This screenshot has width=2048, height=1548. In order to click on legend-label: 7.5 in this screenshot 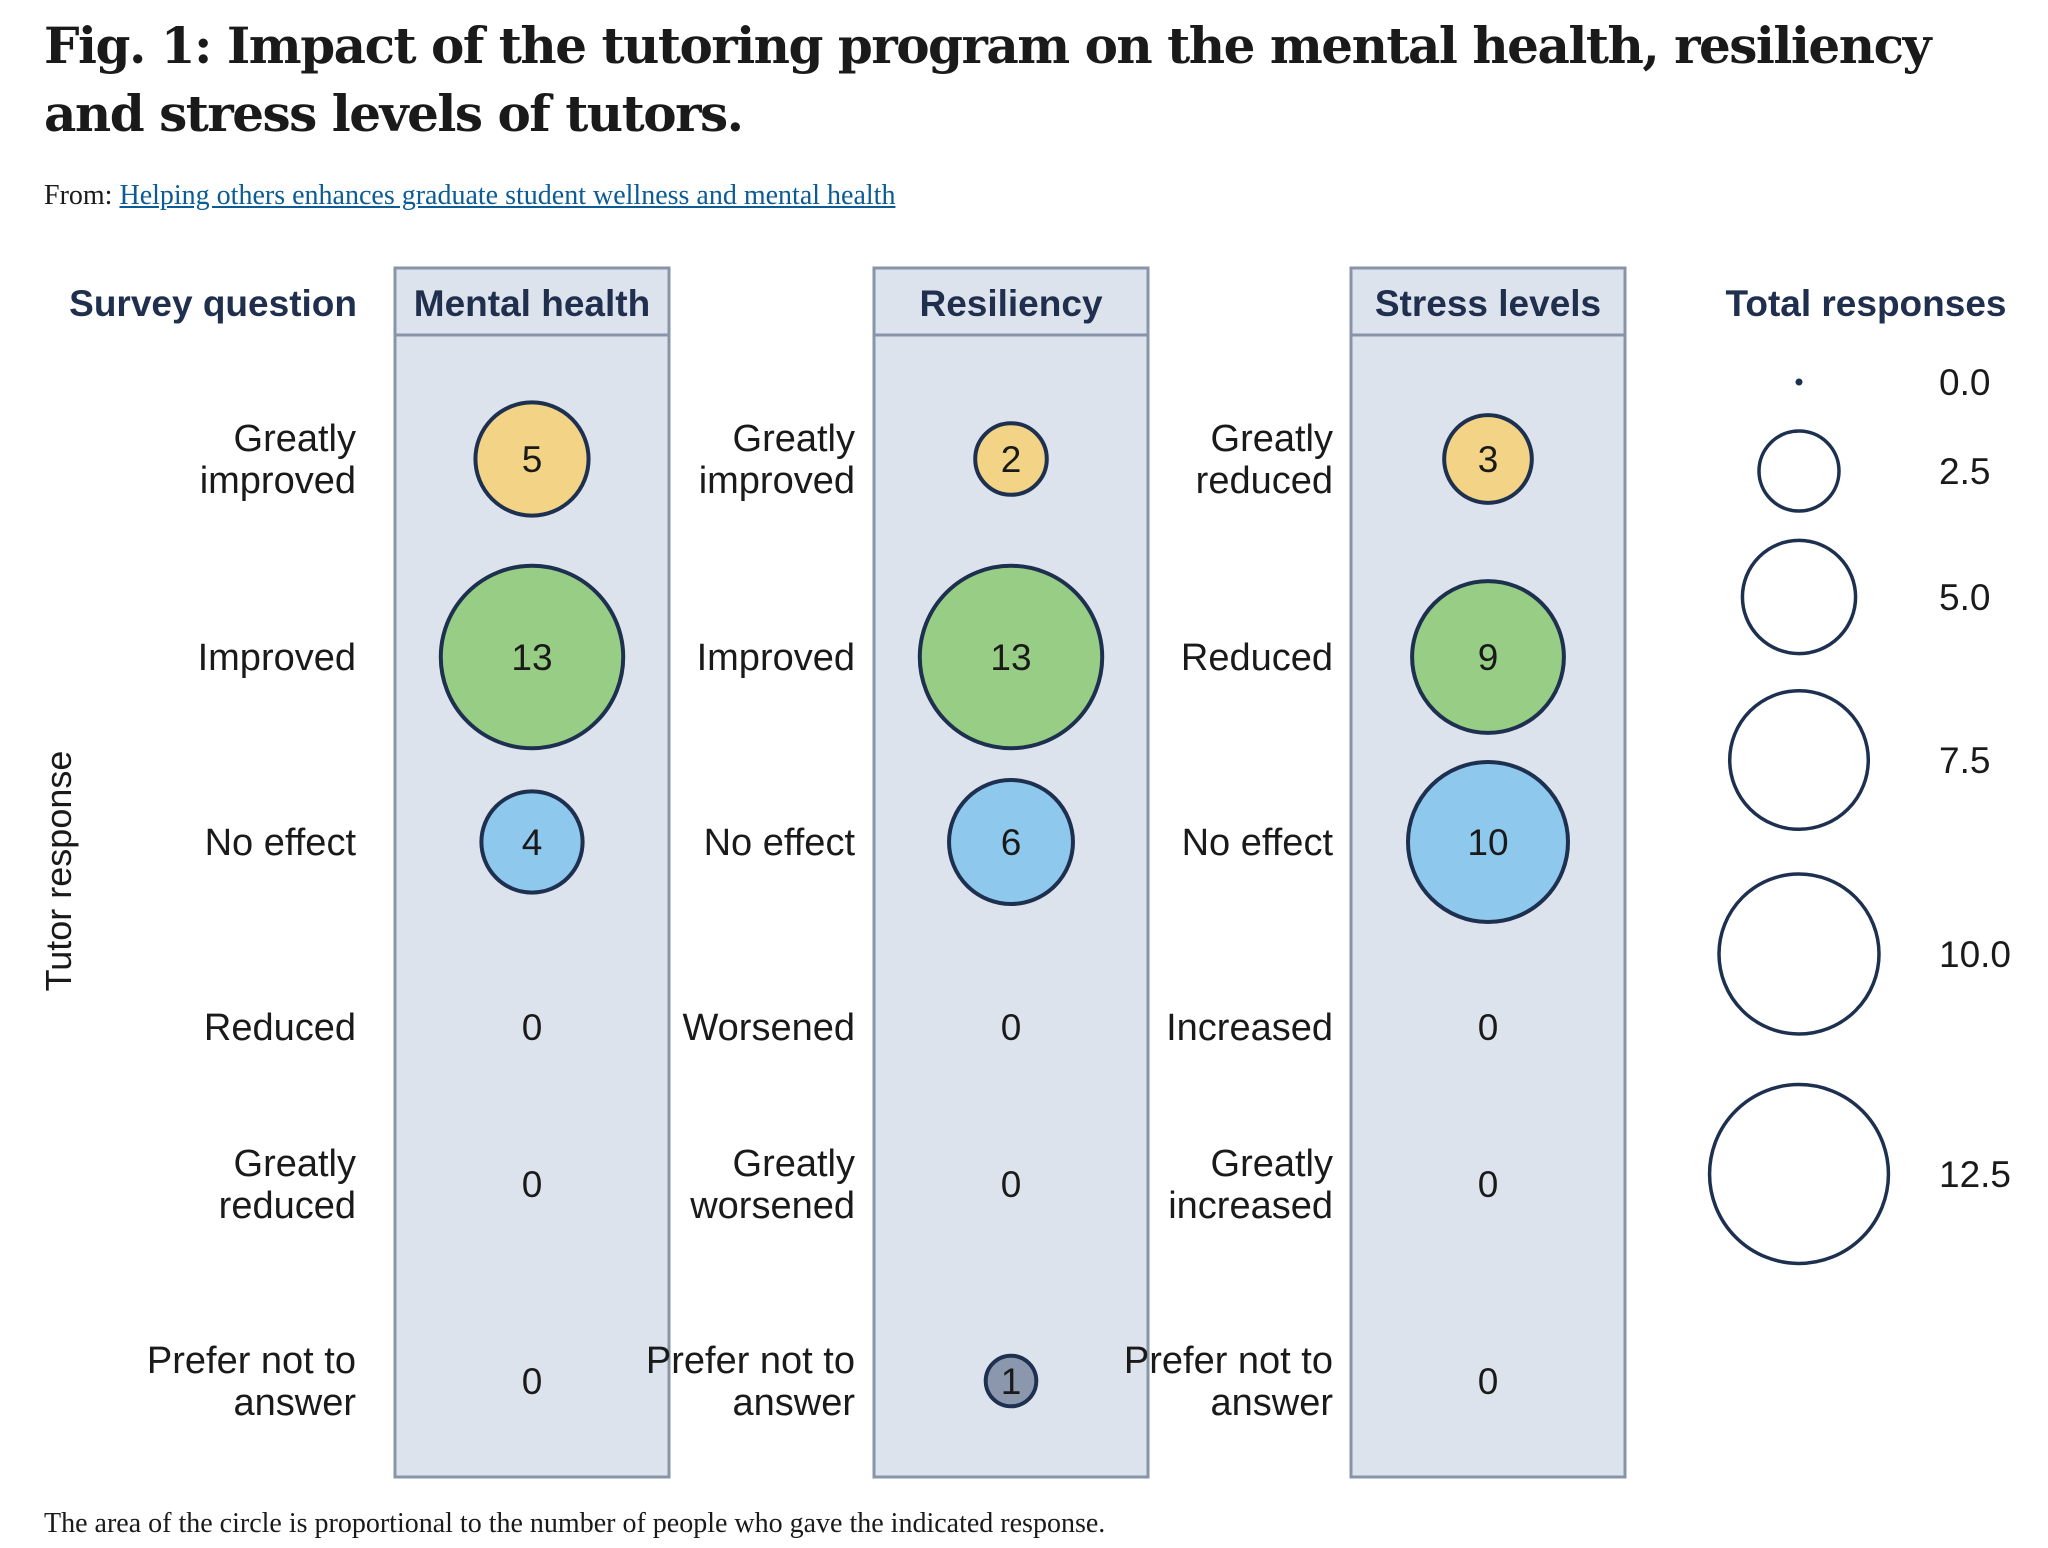, I will do `click(1964, 760)`.